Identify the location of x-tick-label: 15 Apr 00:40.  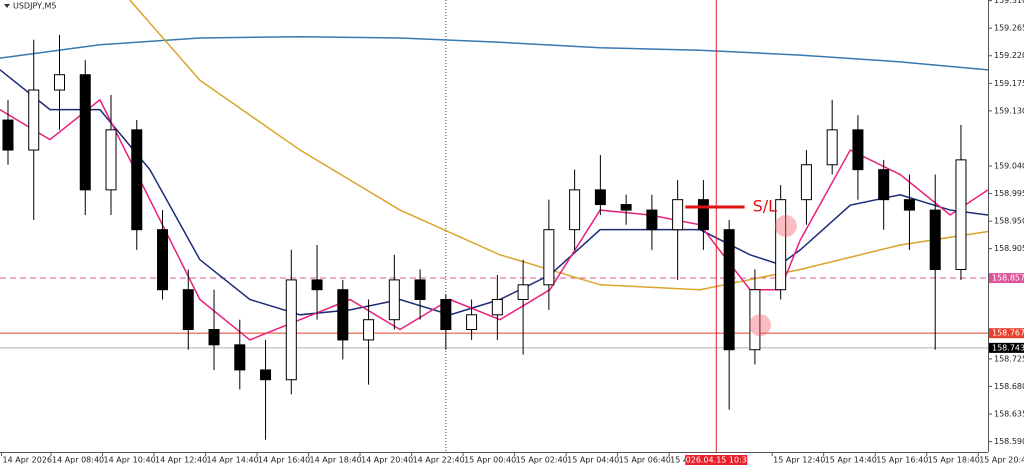
(490, 460).